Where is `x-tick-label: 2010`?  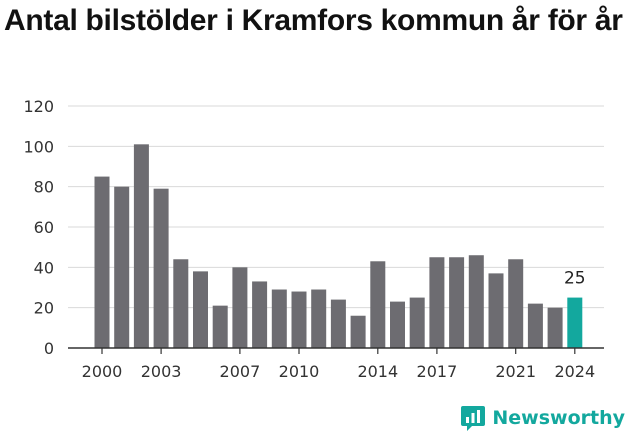
x-tick-label: 2010 is located at coordinates (299, 371).